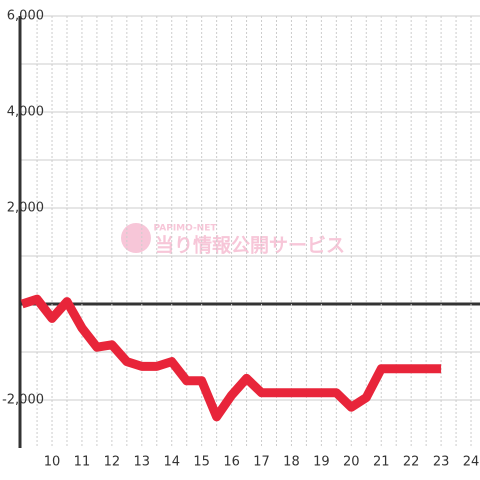  I want to click on x-tick-label: 19, so click(321, 462).